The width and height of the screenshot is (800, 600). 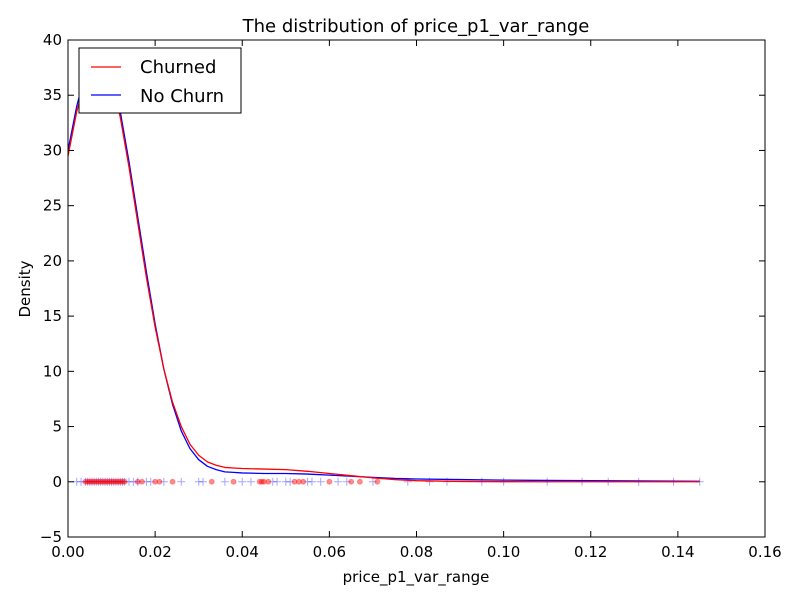 What do you see at coordinates (52, 95) in the screenshot?
I see `y-tick-label: 35` at bounding box center [52, 95].